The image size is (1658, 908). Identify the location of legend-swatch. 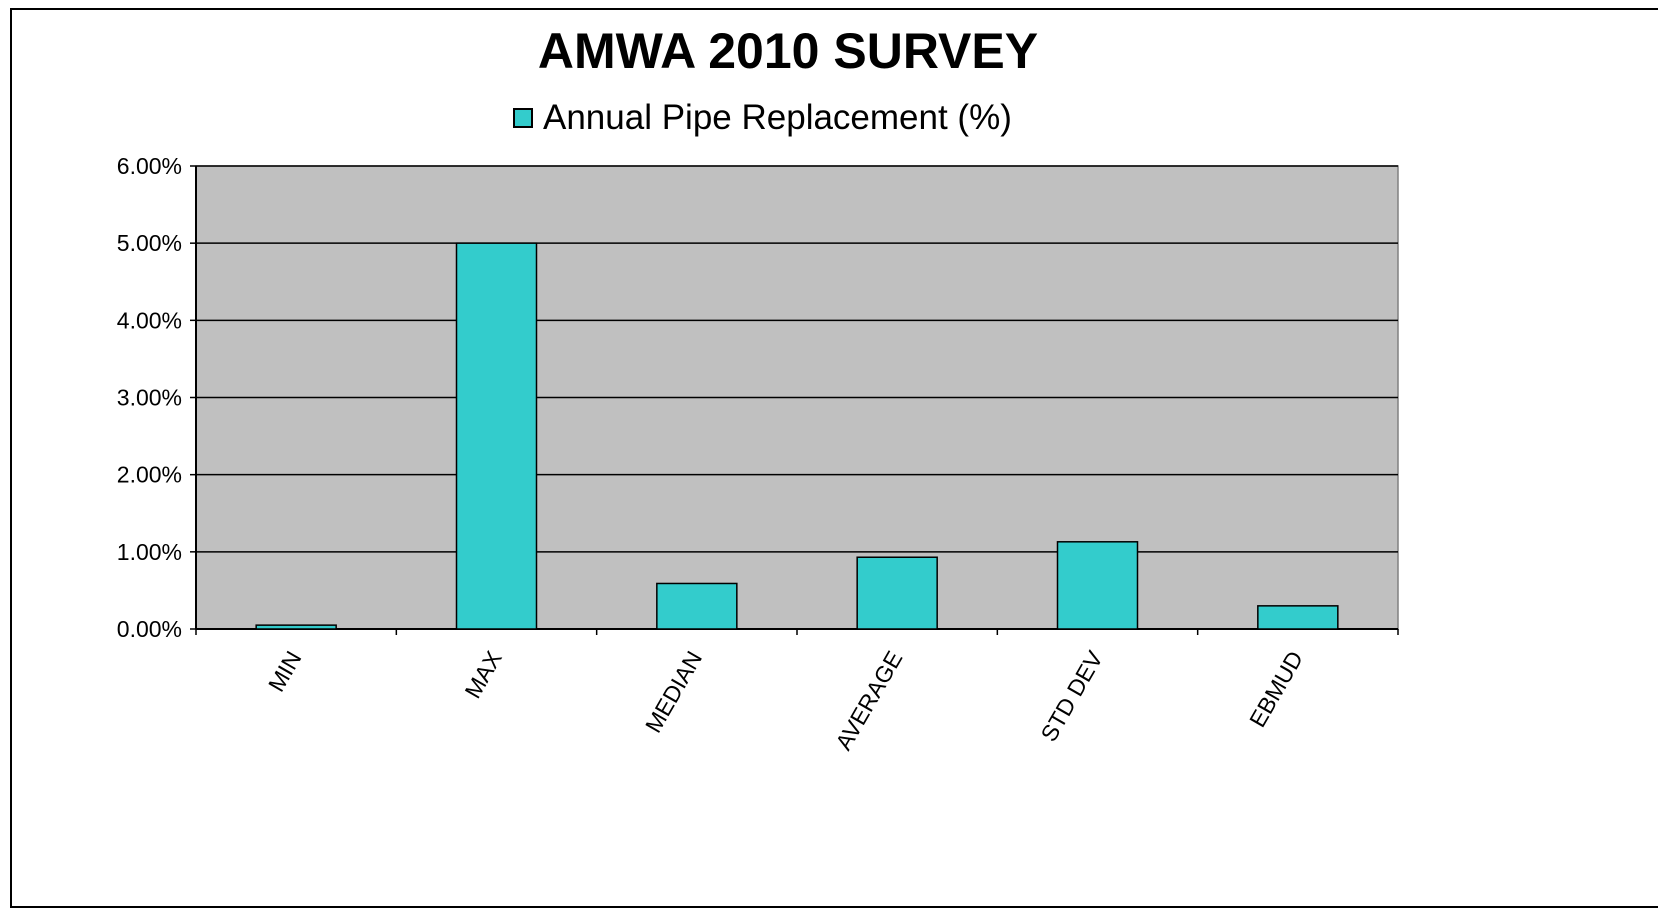
(523, 118).